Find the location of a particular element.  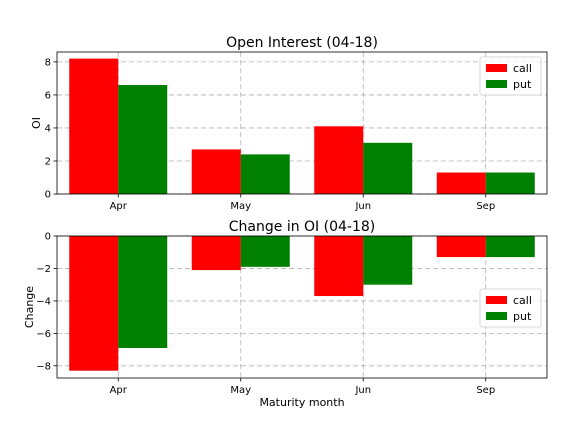

y-tick-label: −2 is located at coordinates (43, 269).